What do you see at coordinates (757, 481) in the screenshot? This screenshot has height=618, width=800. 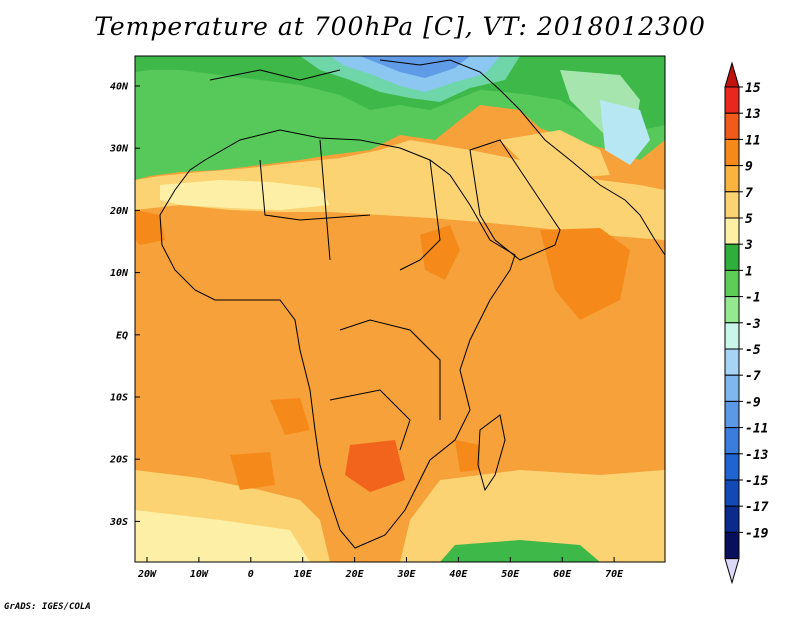 I see `colorbar-label: -15` at bounding box center [757, 481].